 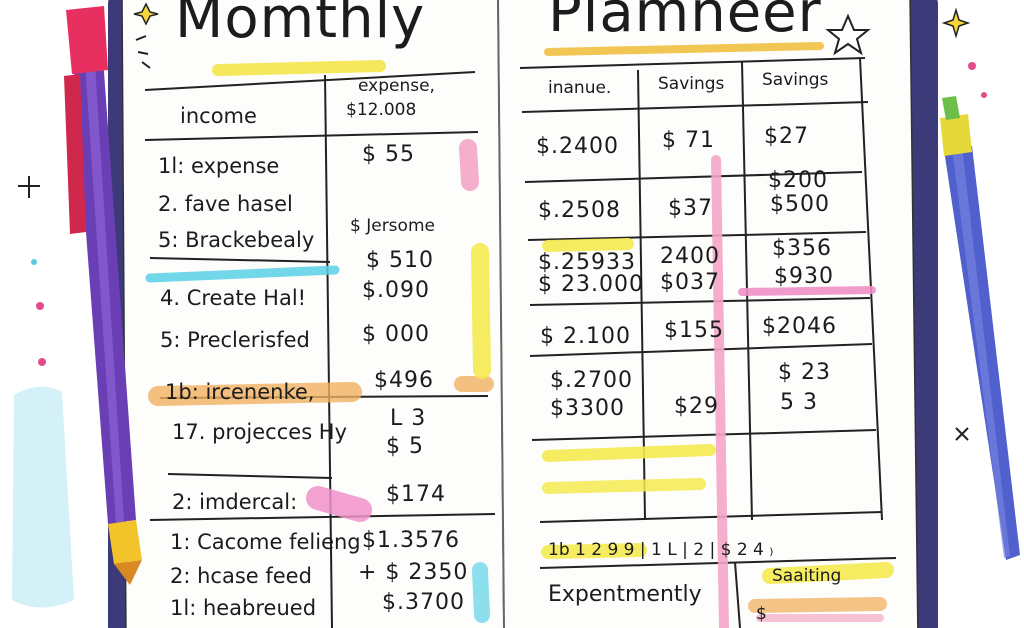 I want to click on left-row-label: 5: Brackebealy, so click(x=236, y=240).